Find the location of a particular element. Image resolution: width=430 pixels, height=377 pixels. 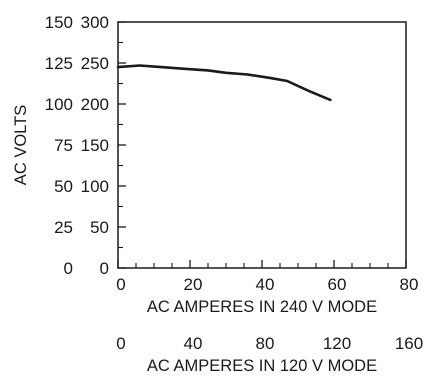

x-tick-label-120v: 40 is located at coordinates (193, 343).